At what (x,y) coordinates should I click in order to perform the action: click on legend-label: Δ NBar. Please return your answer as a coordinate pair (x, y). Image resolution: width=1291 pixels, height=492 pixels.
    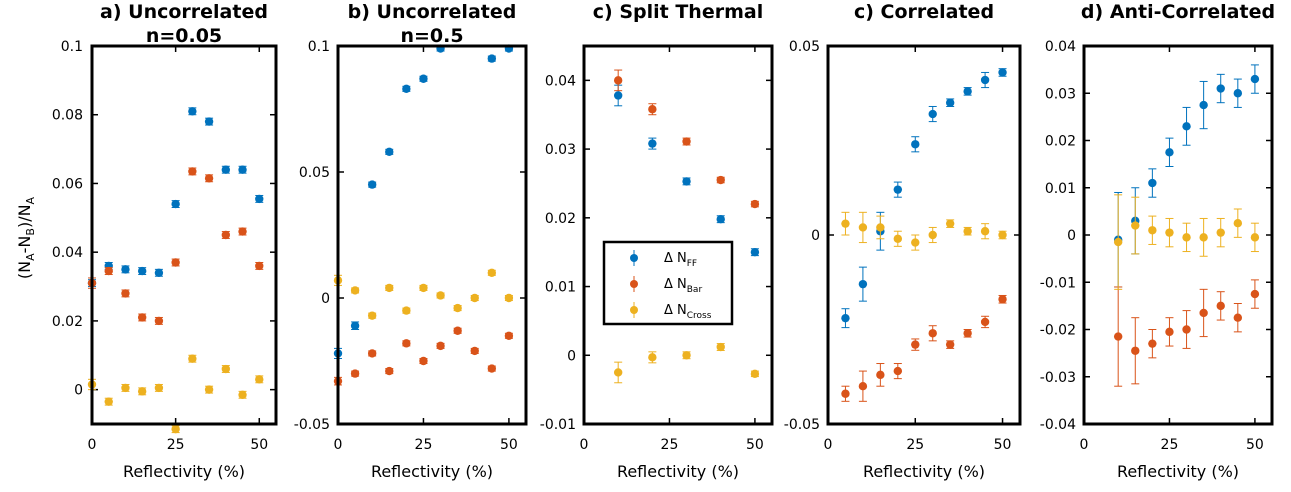
    Looking at the image, I should click on (683, 286).